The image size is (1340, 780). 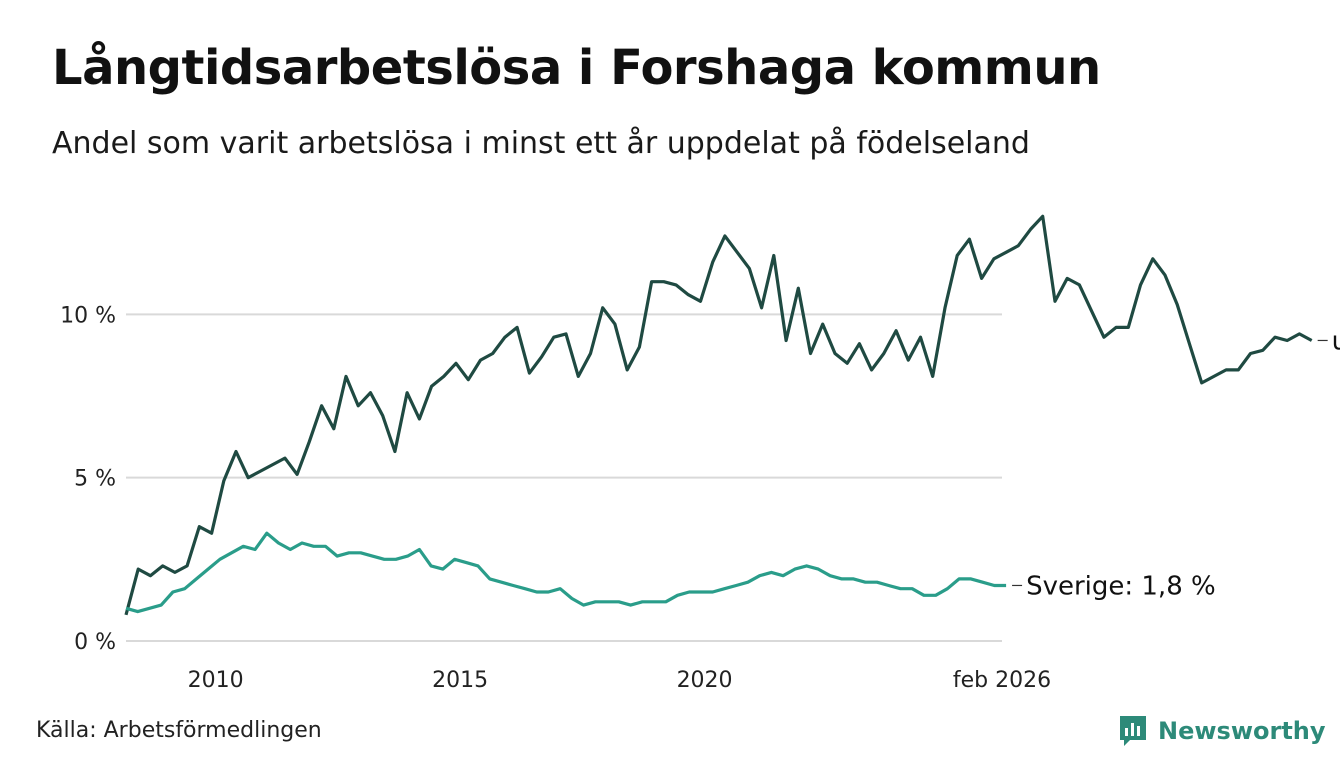 I want to click on series-end-labels: utomlands: 9,2 % Sverige: 1,8 %, so click(x=1176, y=463).